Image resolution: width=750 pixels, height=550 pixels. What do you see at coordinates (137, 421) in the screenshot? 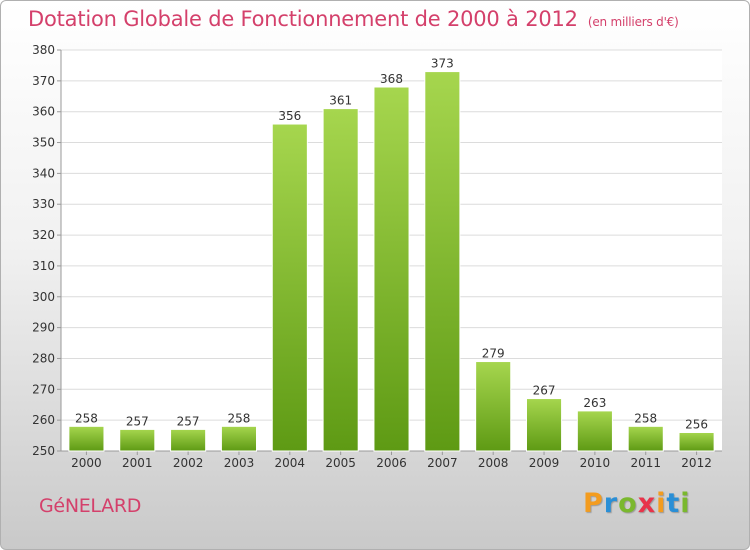
I see `data-label-2001: 257` at bounding box center [137, 421].